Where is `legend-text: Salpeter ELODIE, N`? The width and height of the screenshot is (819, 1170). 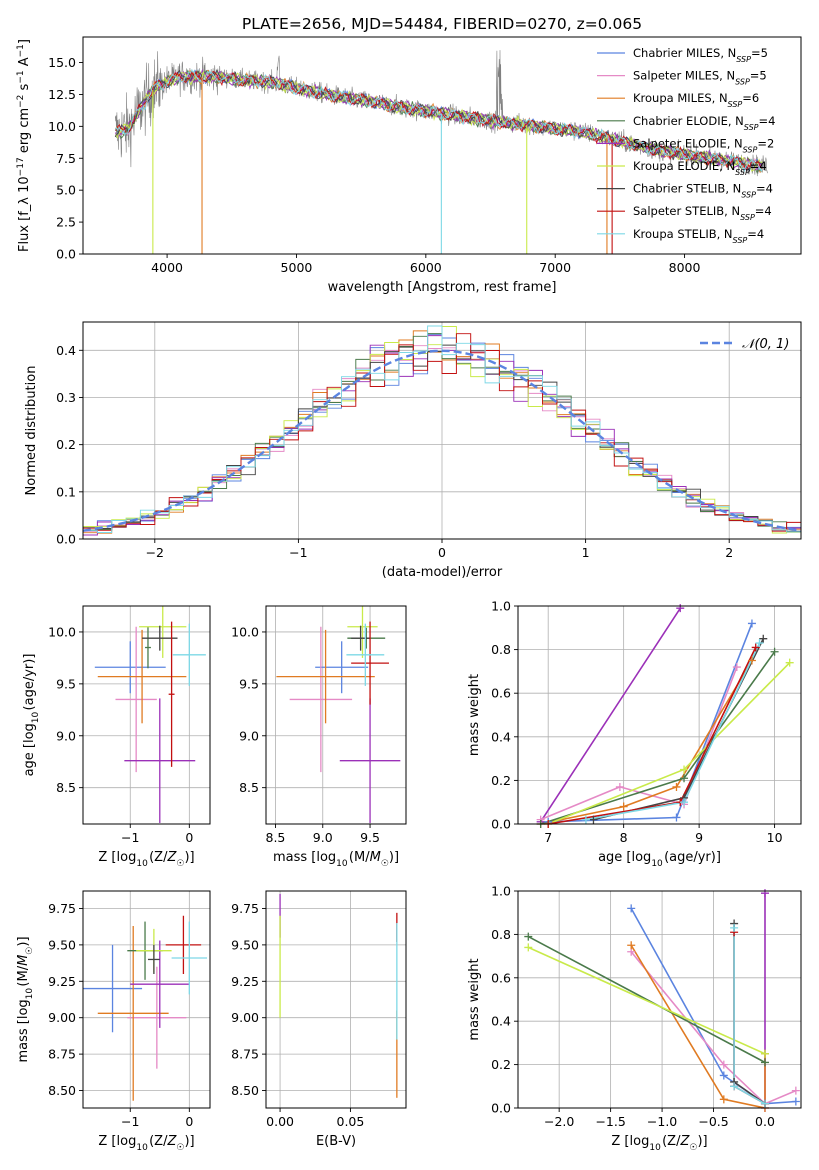 legend-text: Salpeter ELODIE, N is located at coordinates (688, 143).